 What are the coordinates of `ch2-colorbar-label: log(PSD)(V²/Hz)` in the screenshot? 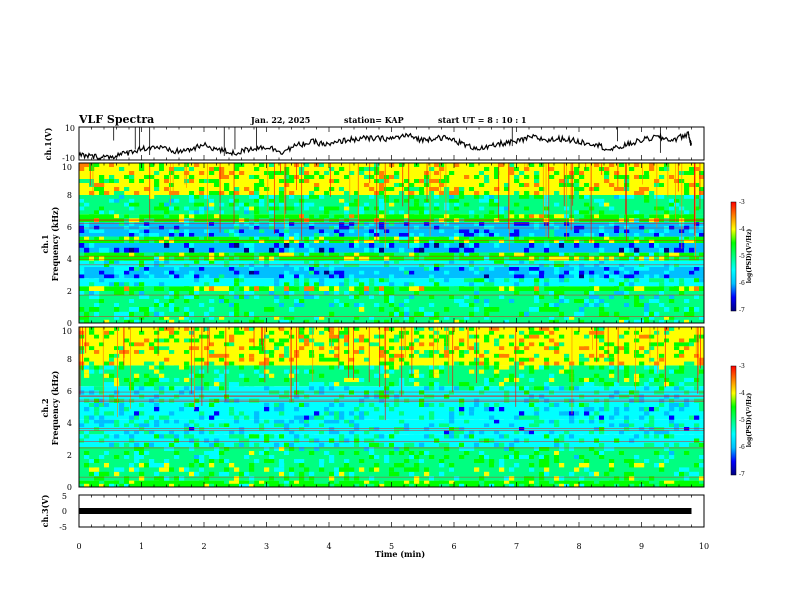 It's located at (749, 420).